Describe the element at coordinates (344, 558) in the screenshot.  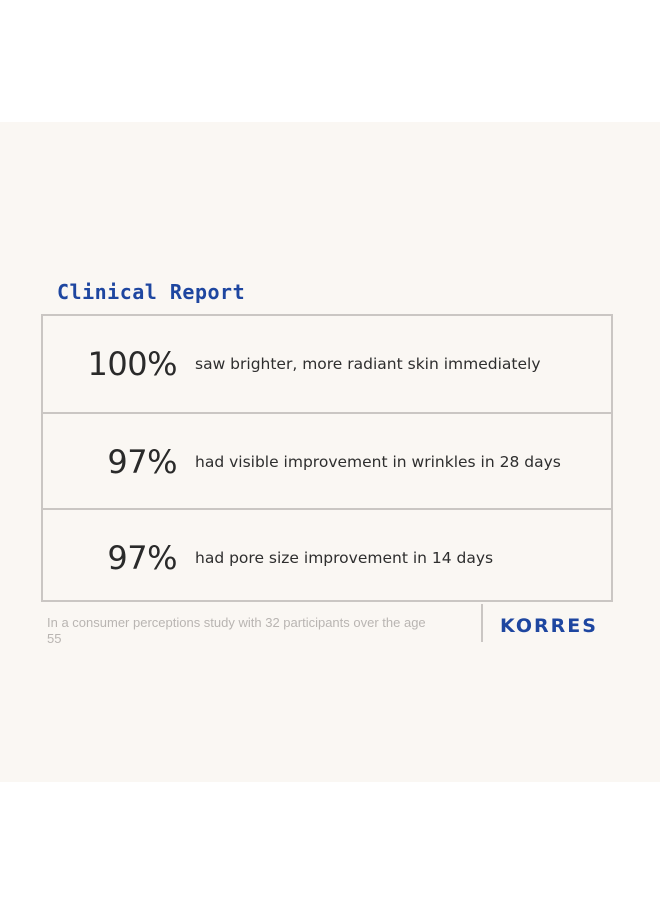
I see `stat-description: had pore size improvement in 14 days` at that location.